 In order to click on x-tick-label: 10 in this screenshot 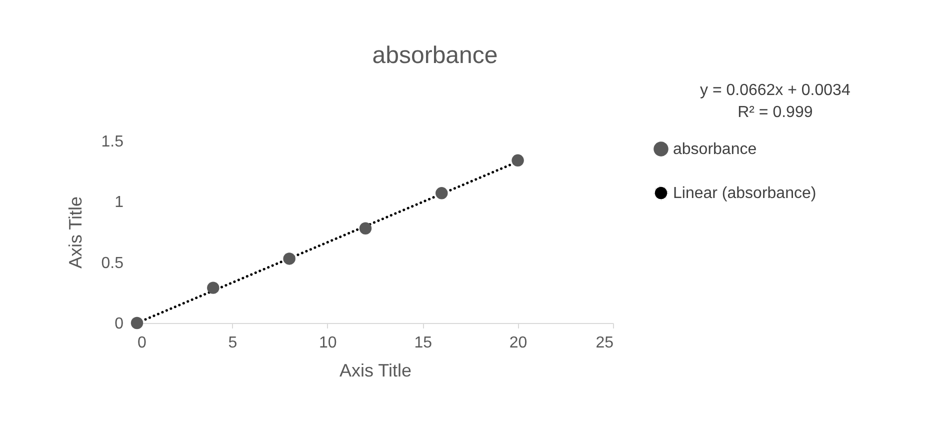, I will do `click(328, 343)`.